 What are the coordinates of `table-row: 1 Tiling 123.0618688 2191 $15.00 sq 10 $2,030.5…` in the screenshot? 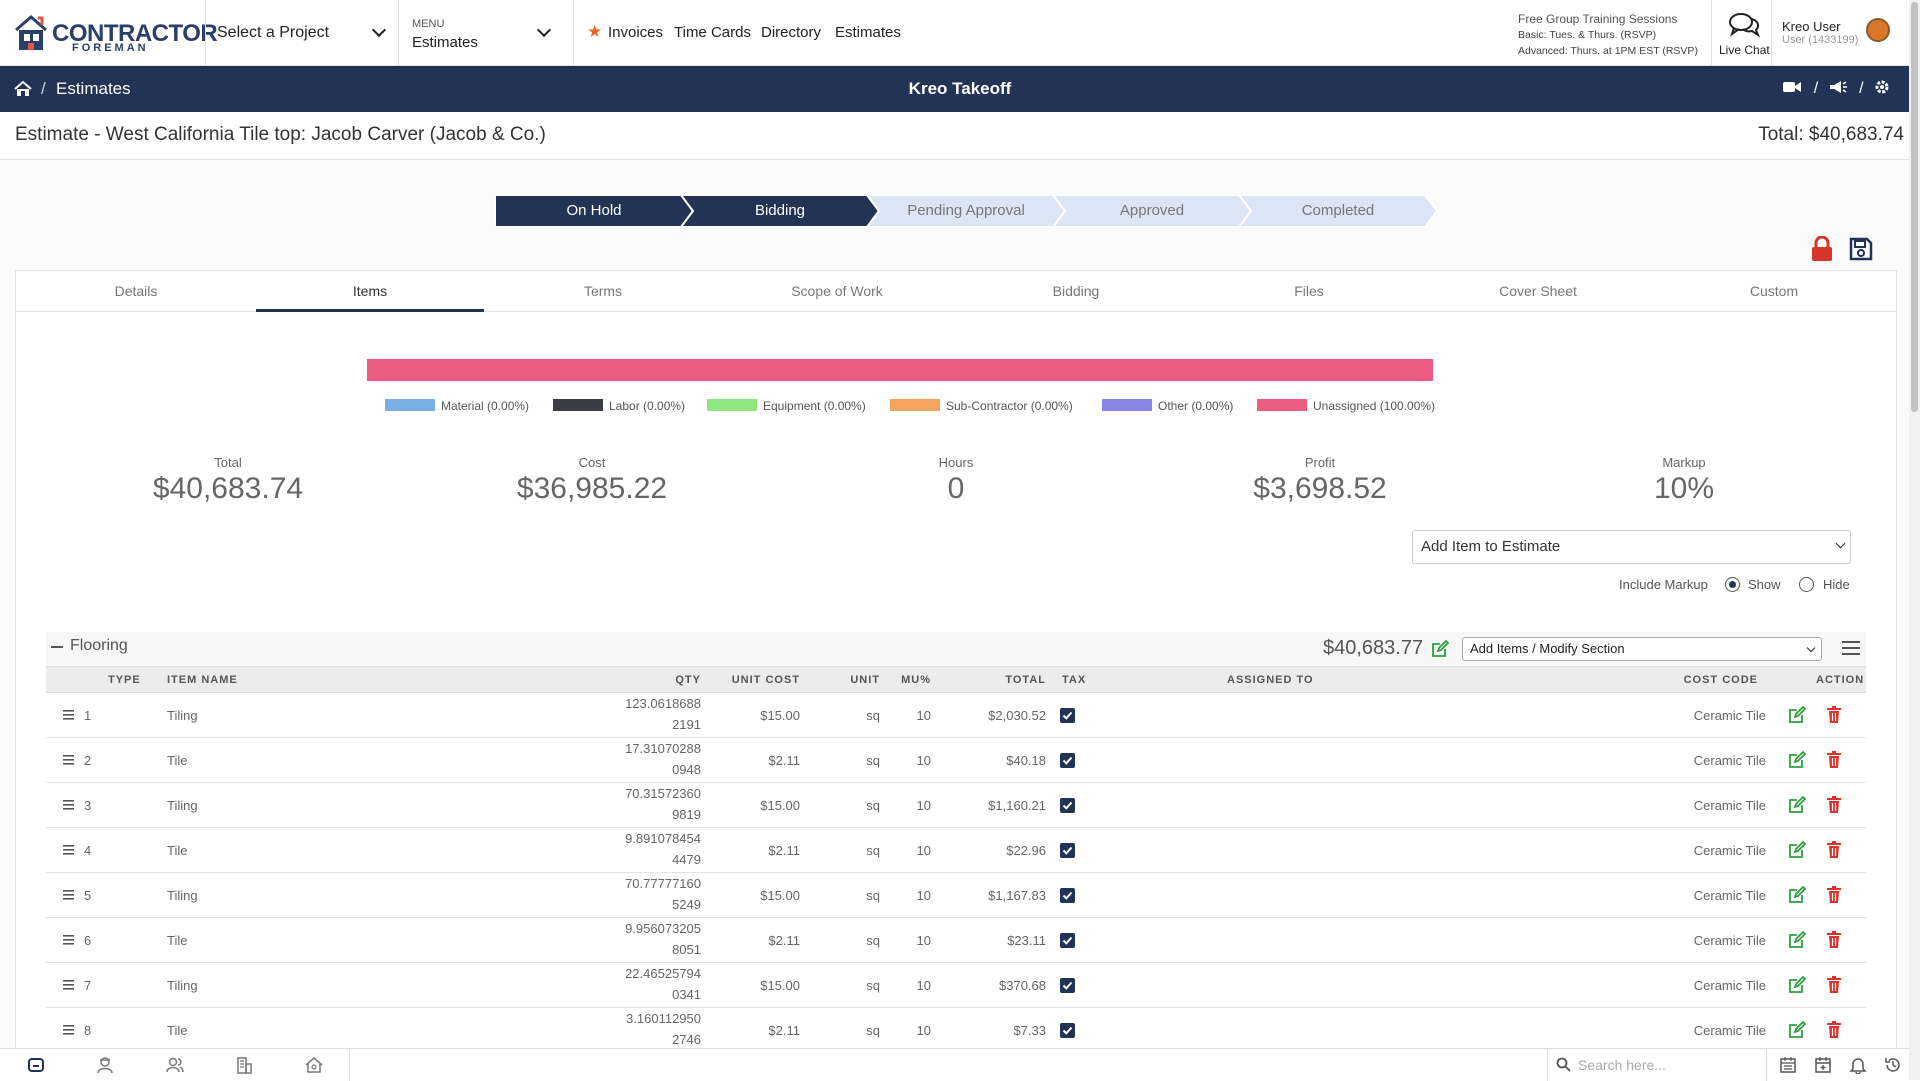 It's located at (956, 715).